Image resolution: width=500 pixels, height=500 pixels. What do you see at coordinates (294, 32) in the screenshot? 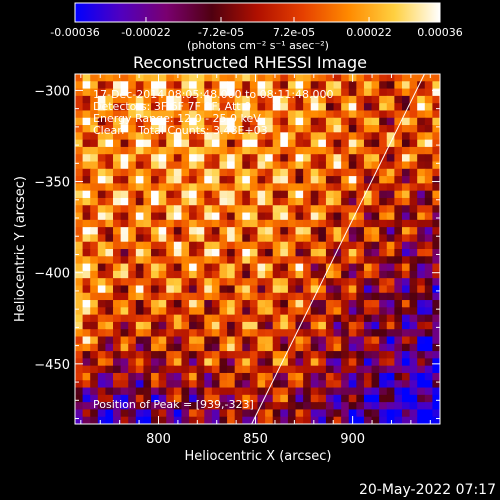
I see `colorbar-tick-label: 7.2e-05` at bounding box center [294, 32].